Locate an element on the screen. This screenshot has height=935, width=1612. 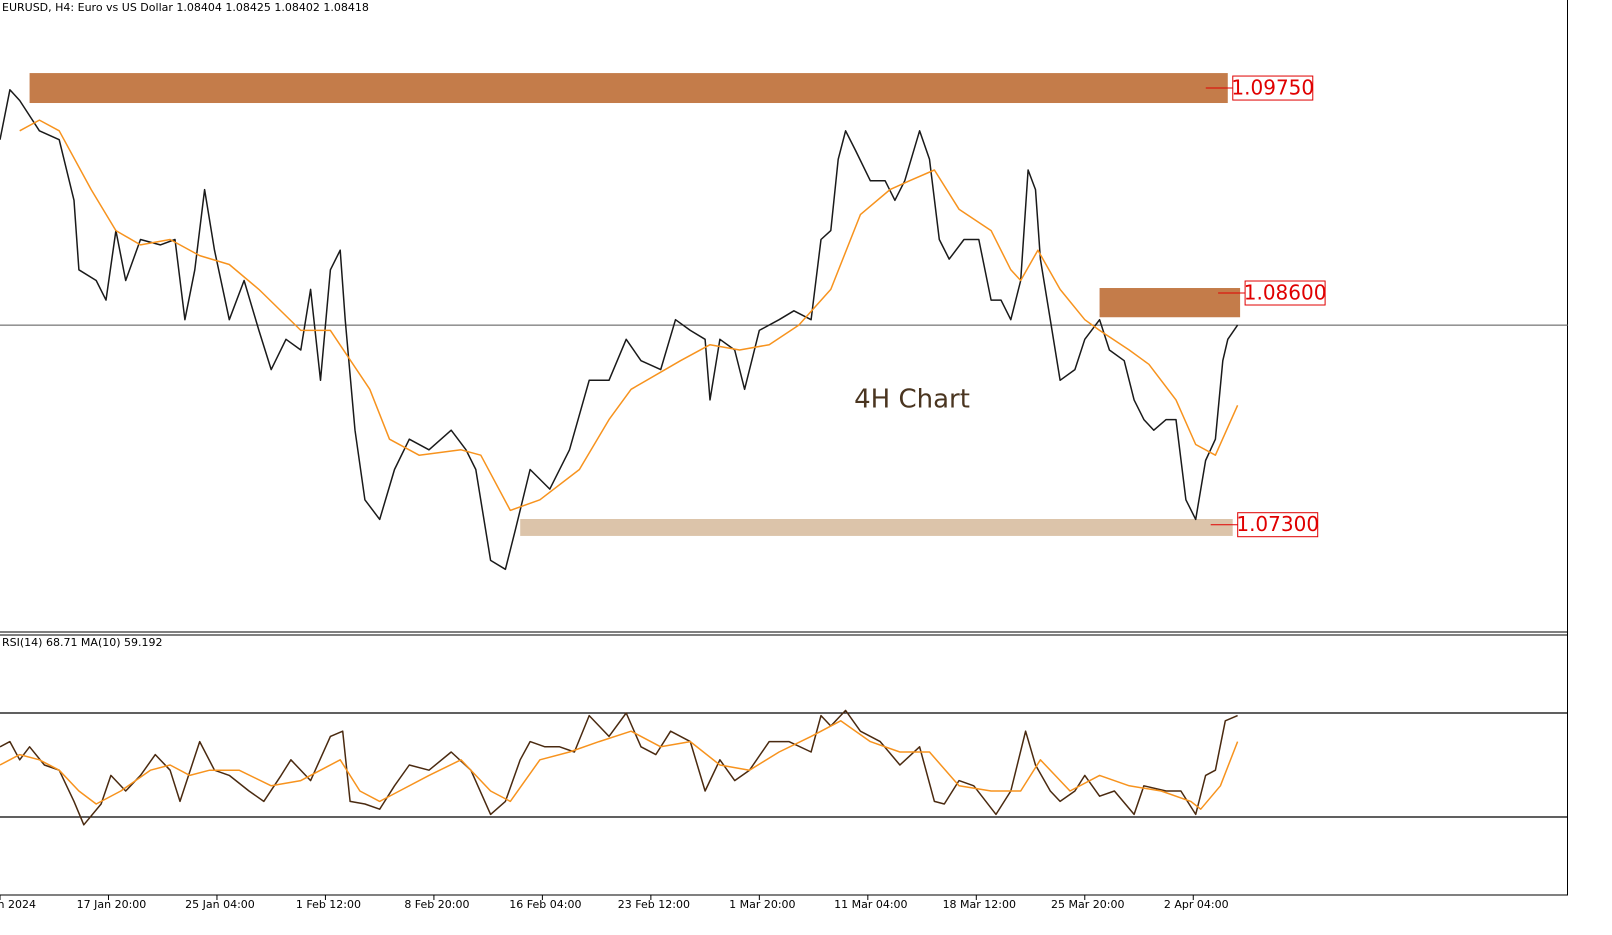
x-tick-label: 25 Jan 04:00 is located at coordinates (220, 904).